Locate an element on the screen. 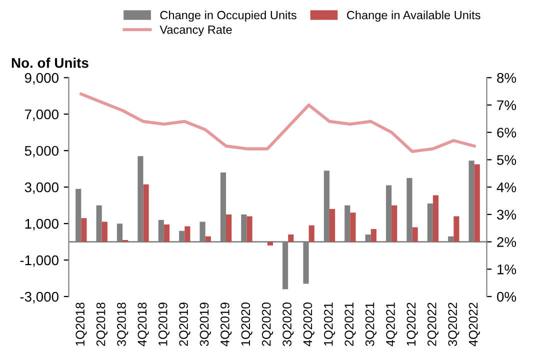 This screenshot has width=550, height=353. y-tick-label: 7,000 is located at coordinates (41, 115).